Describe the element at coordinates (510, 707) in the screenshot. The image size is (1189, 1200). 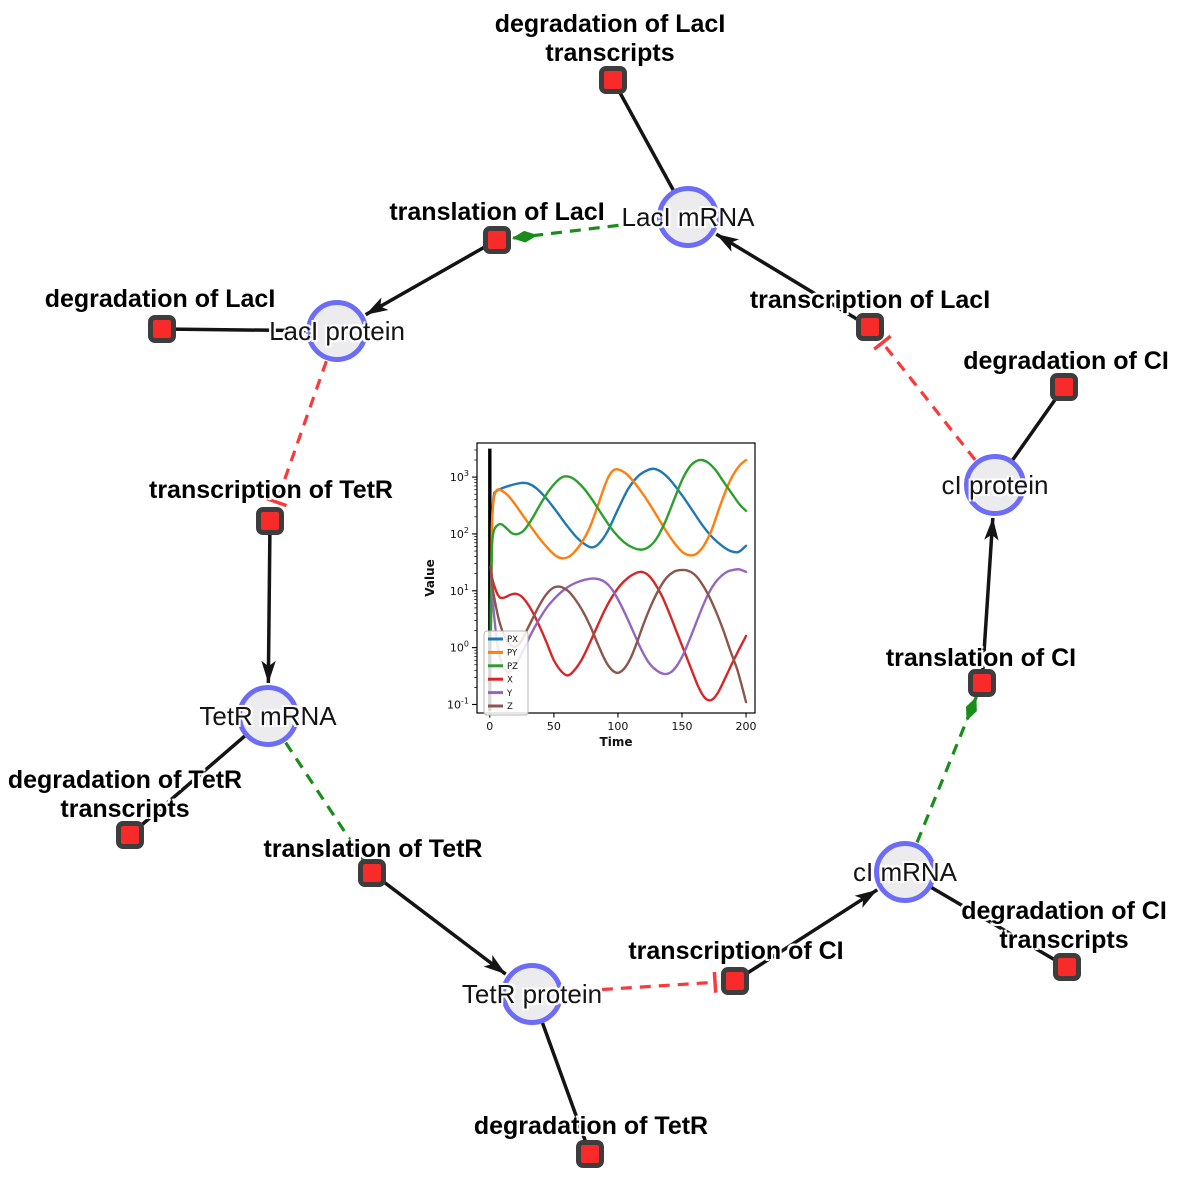
I see `legend-label-Z: Z` at that location.